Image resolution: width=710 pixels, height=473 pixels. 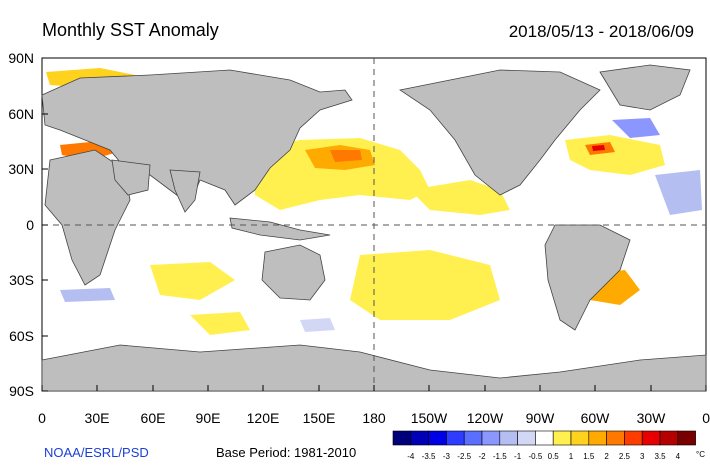 What do you see at coordinates (374, 418) in the screenshot?
I see `x-tick-label: 180` at bounding box center [374, 418].